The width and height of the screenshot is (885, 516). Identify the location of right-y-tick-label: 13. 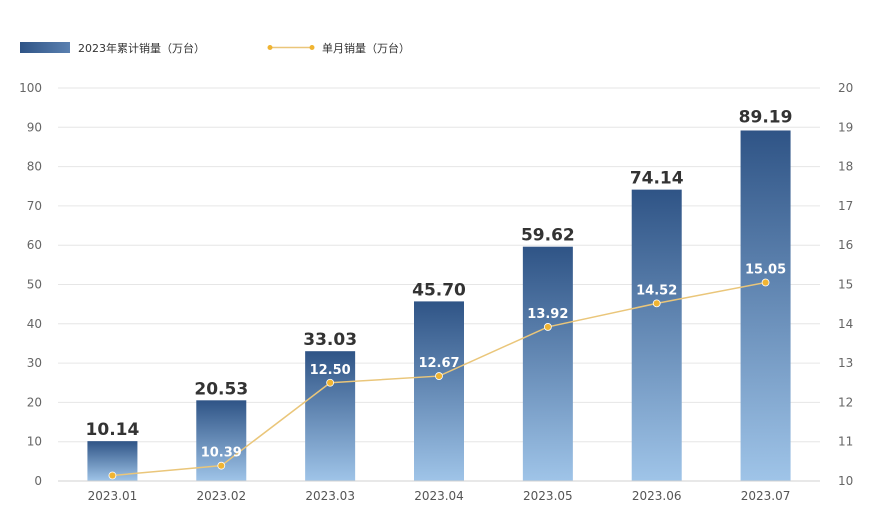
(845, 363).